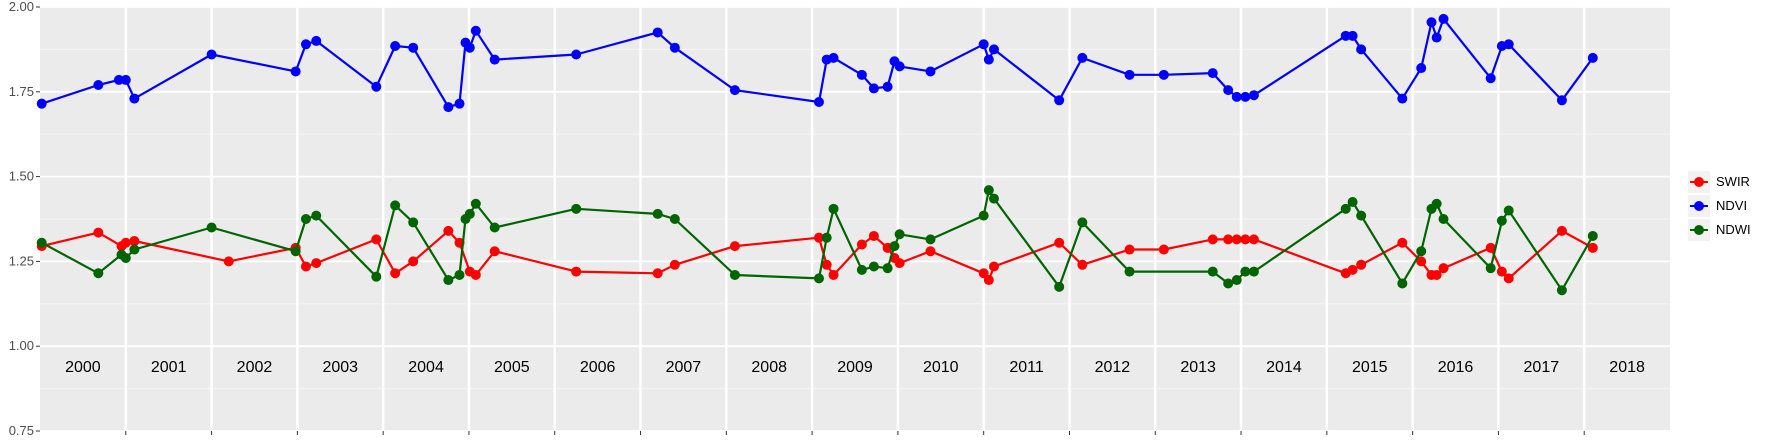  What do you see at coordinates (1733, 181) in the screenshot?
I see `legend-label: SWIR` at bounding box center [1733, 181].